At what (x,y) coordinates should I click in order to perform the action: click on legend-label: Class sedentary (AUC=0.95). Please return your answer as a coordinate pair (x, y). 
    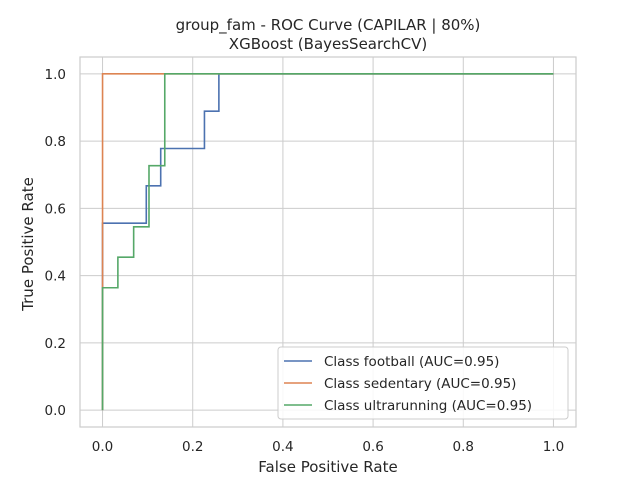
    Looking at the image, I should click on (420, 384).